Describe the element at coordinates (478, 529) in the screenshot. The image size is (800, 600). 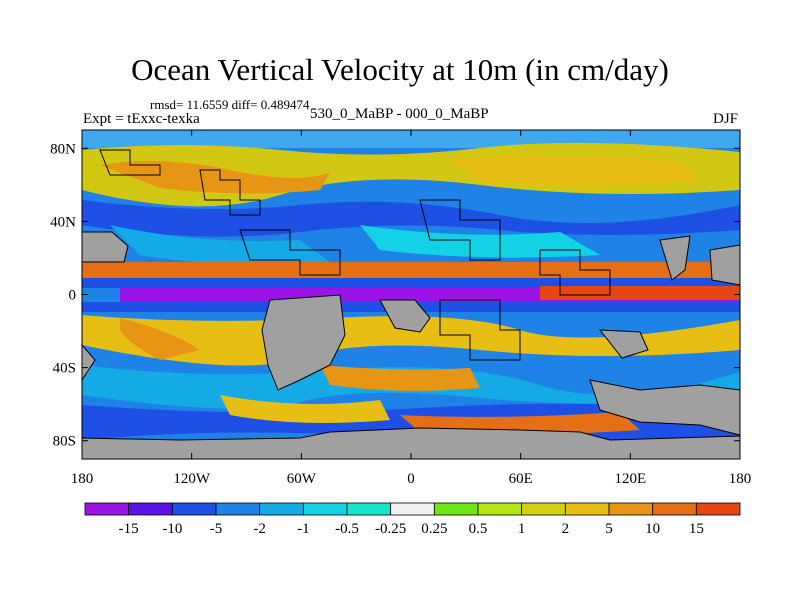
I see `colorbar-label: 0.5` at that location.